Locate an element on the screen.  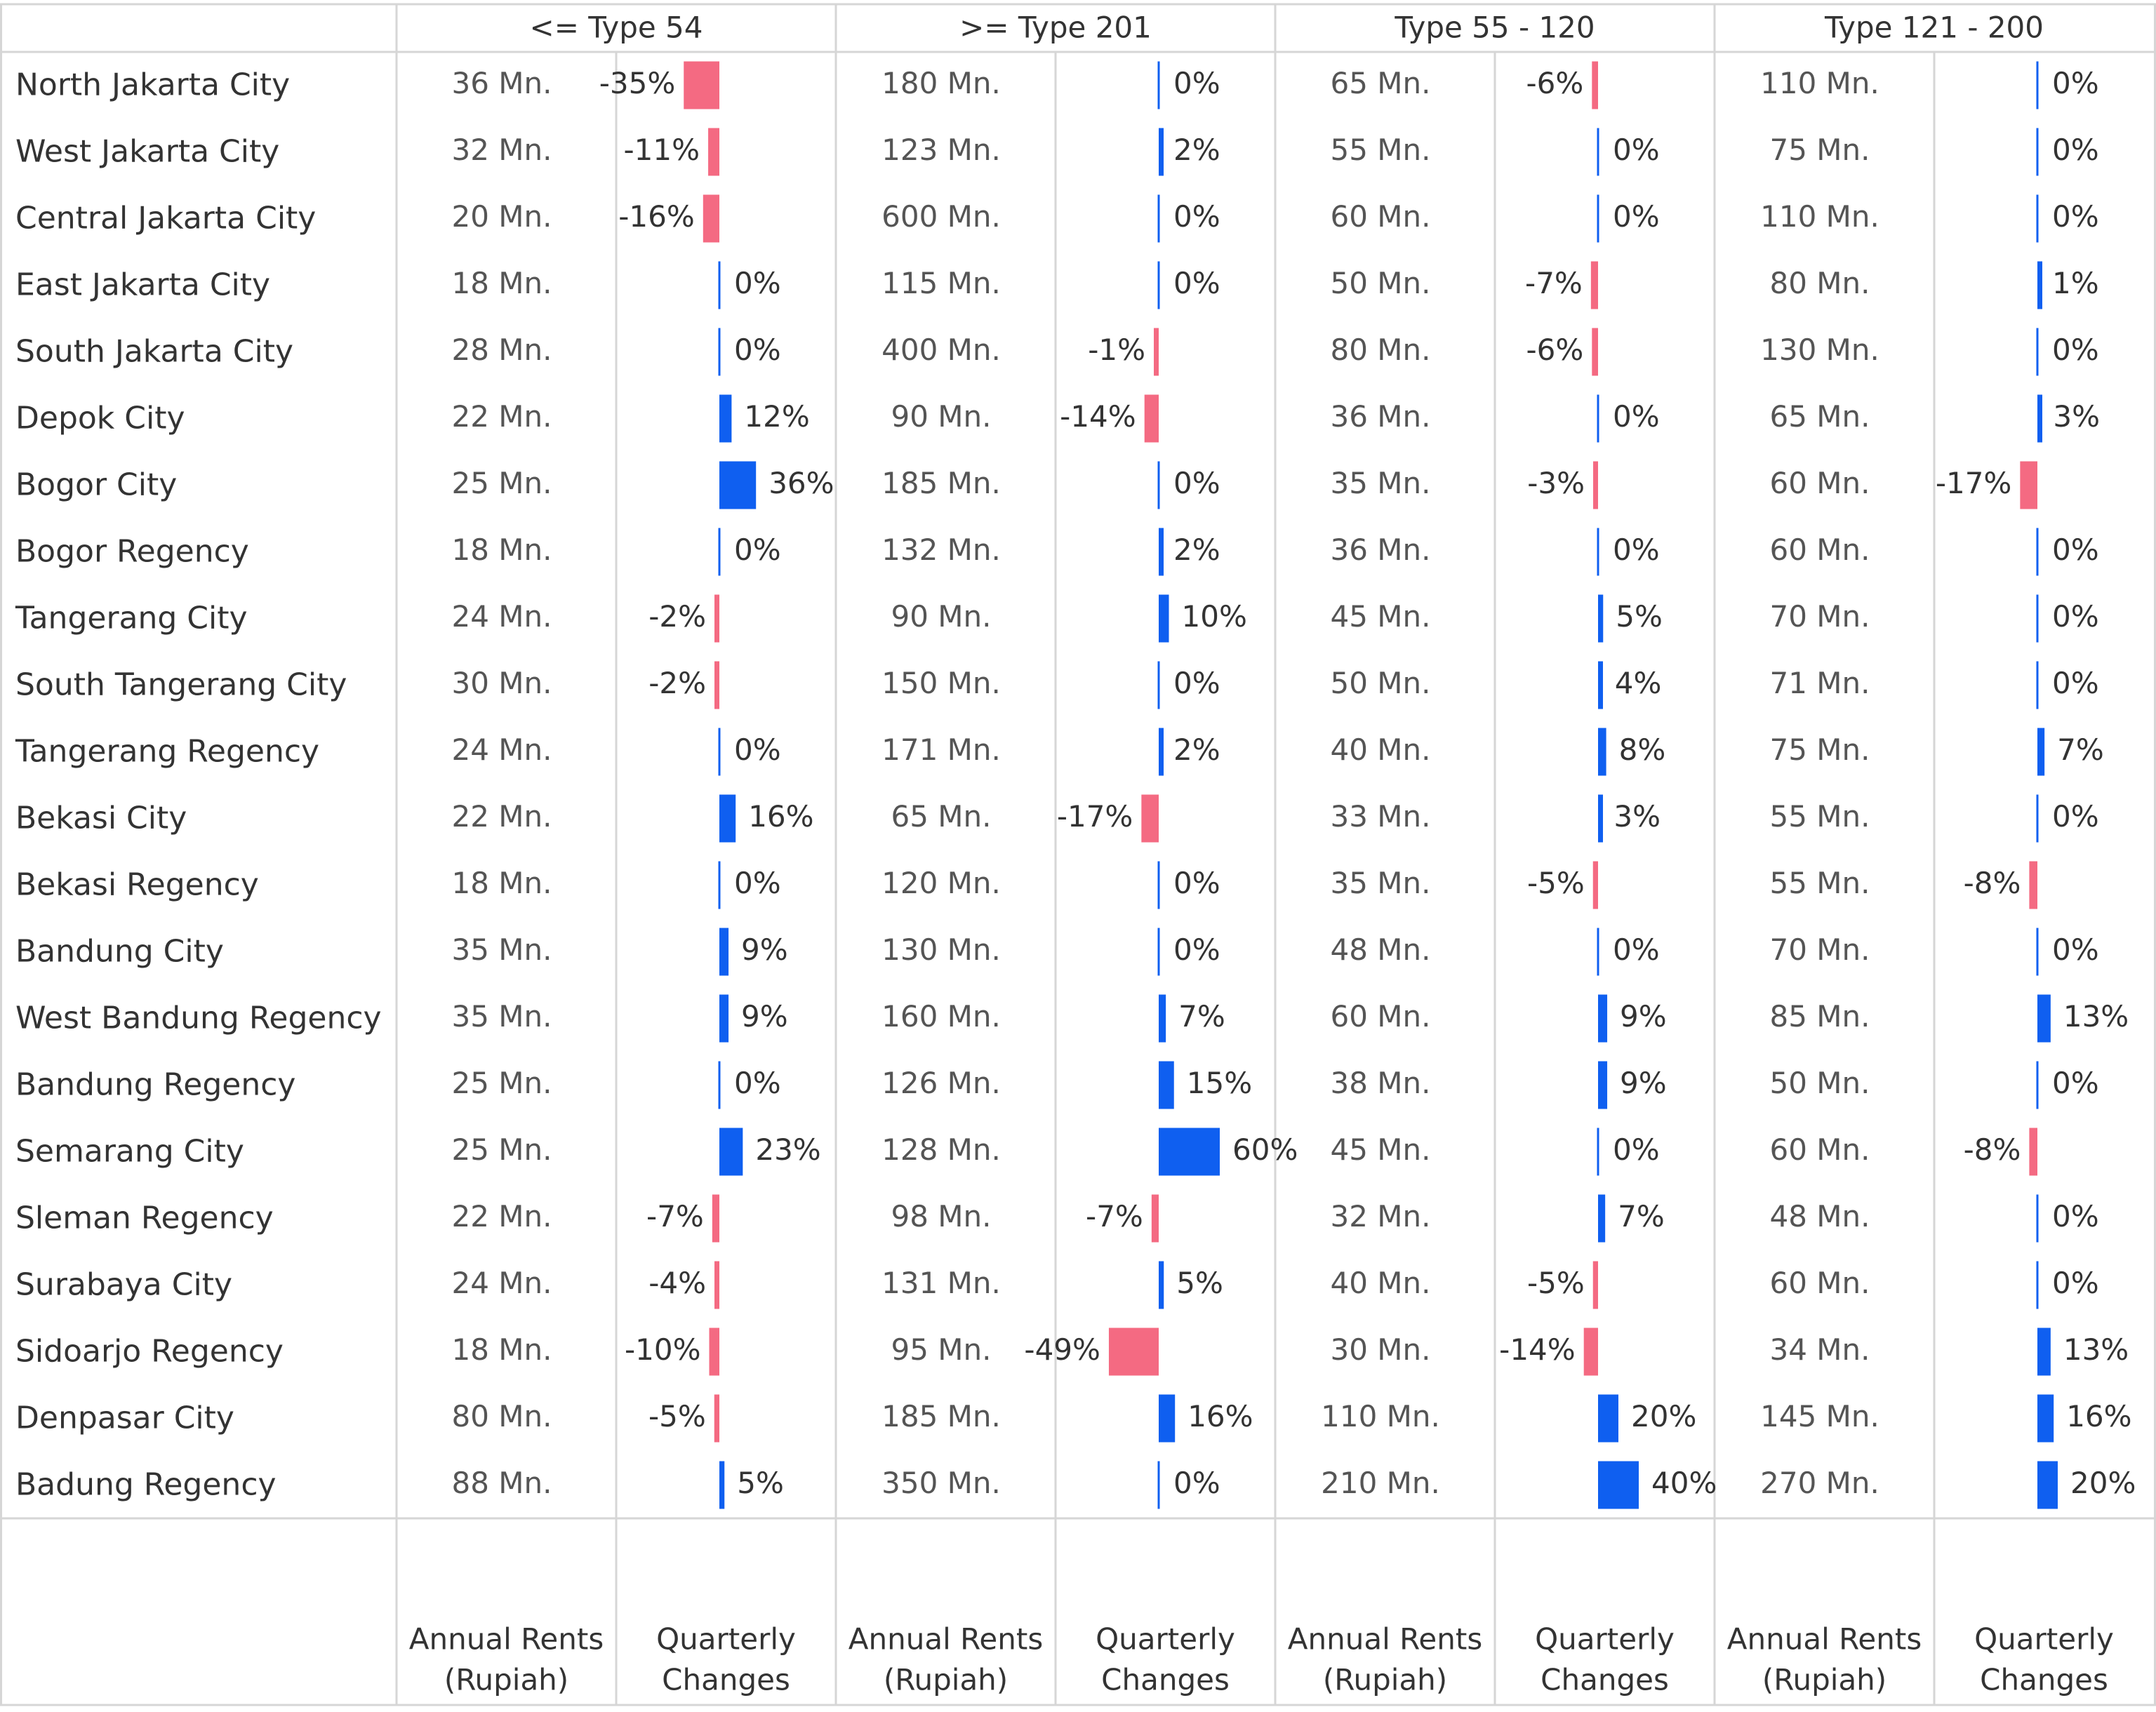
change-label: -8% is located at coordinates (1992, 1149).